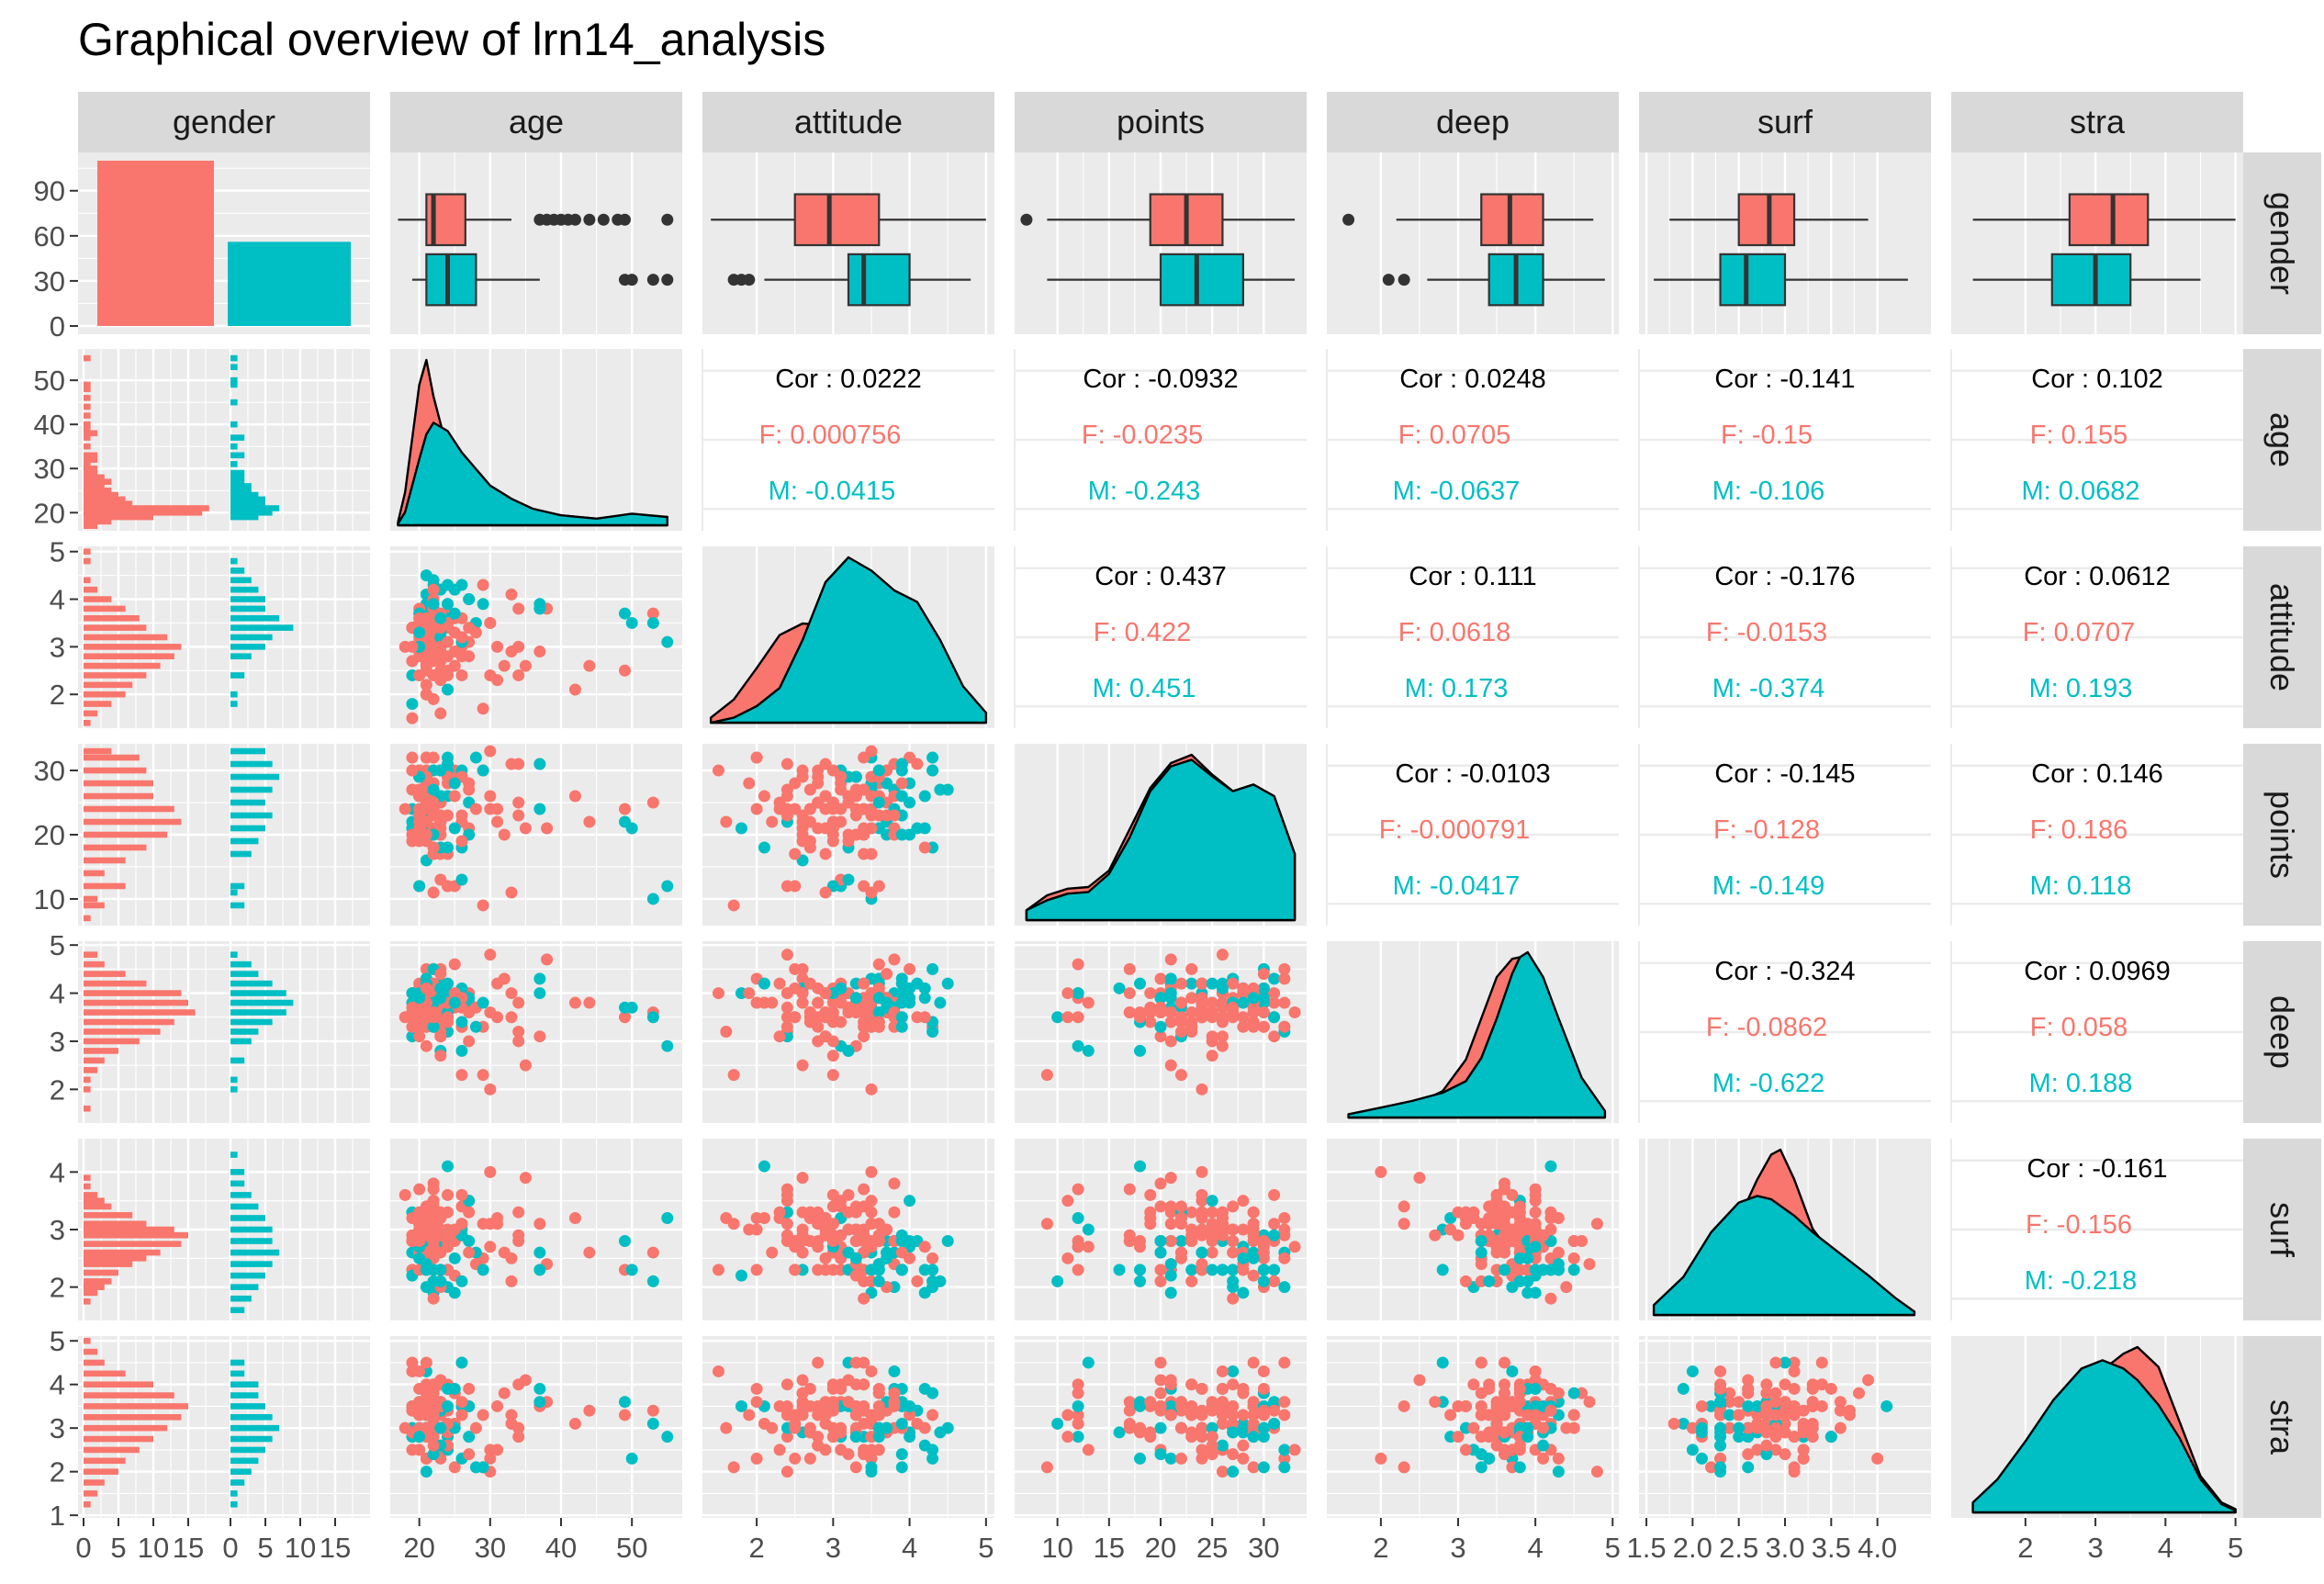 This screenshot has height=1584, width=2324. What do you see at coordinates (2096, 835) in the screenshot?
I see `panel-points-stra: Cor : 0.146 F: 0.186 M: 0.118` at bounding box center [2096, 835].